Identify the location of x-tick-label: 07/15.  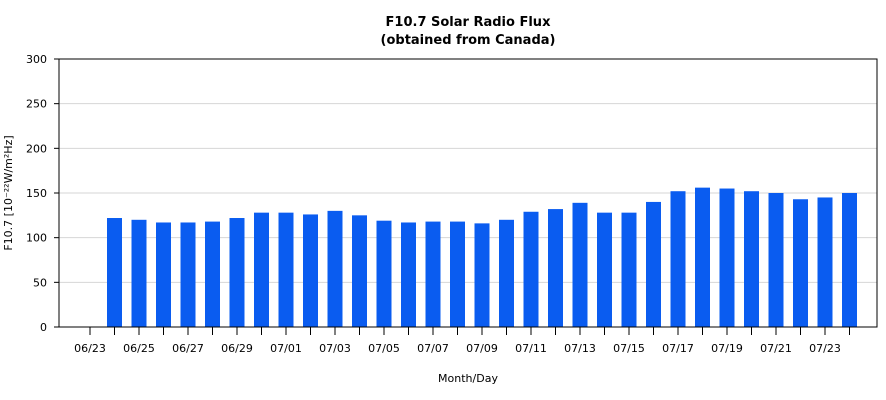
(629, 348).